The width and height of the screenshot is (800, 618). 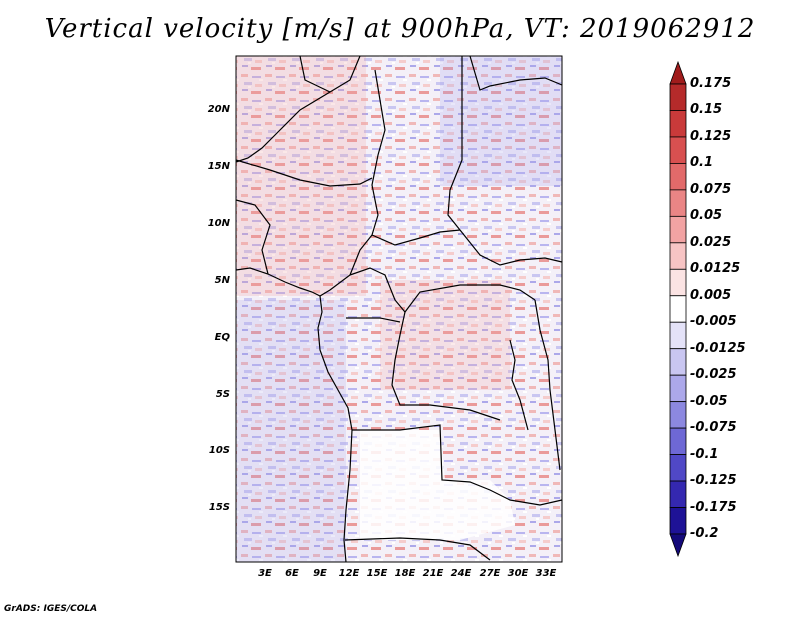 I want to click on colorbar-label: -0.0125, so click(x=718, y=348).